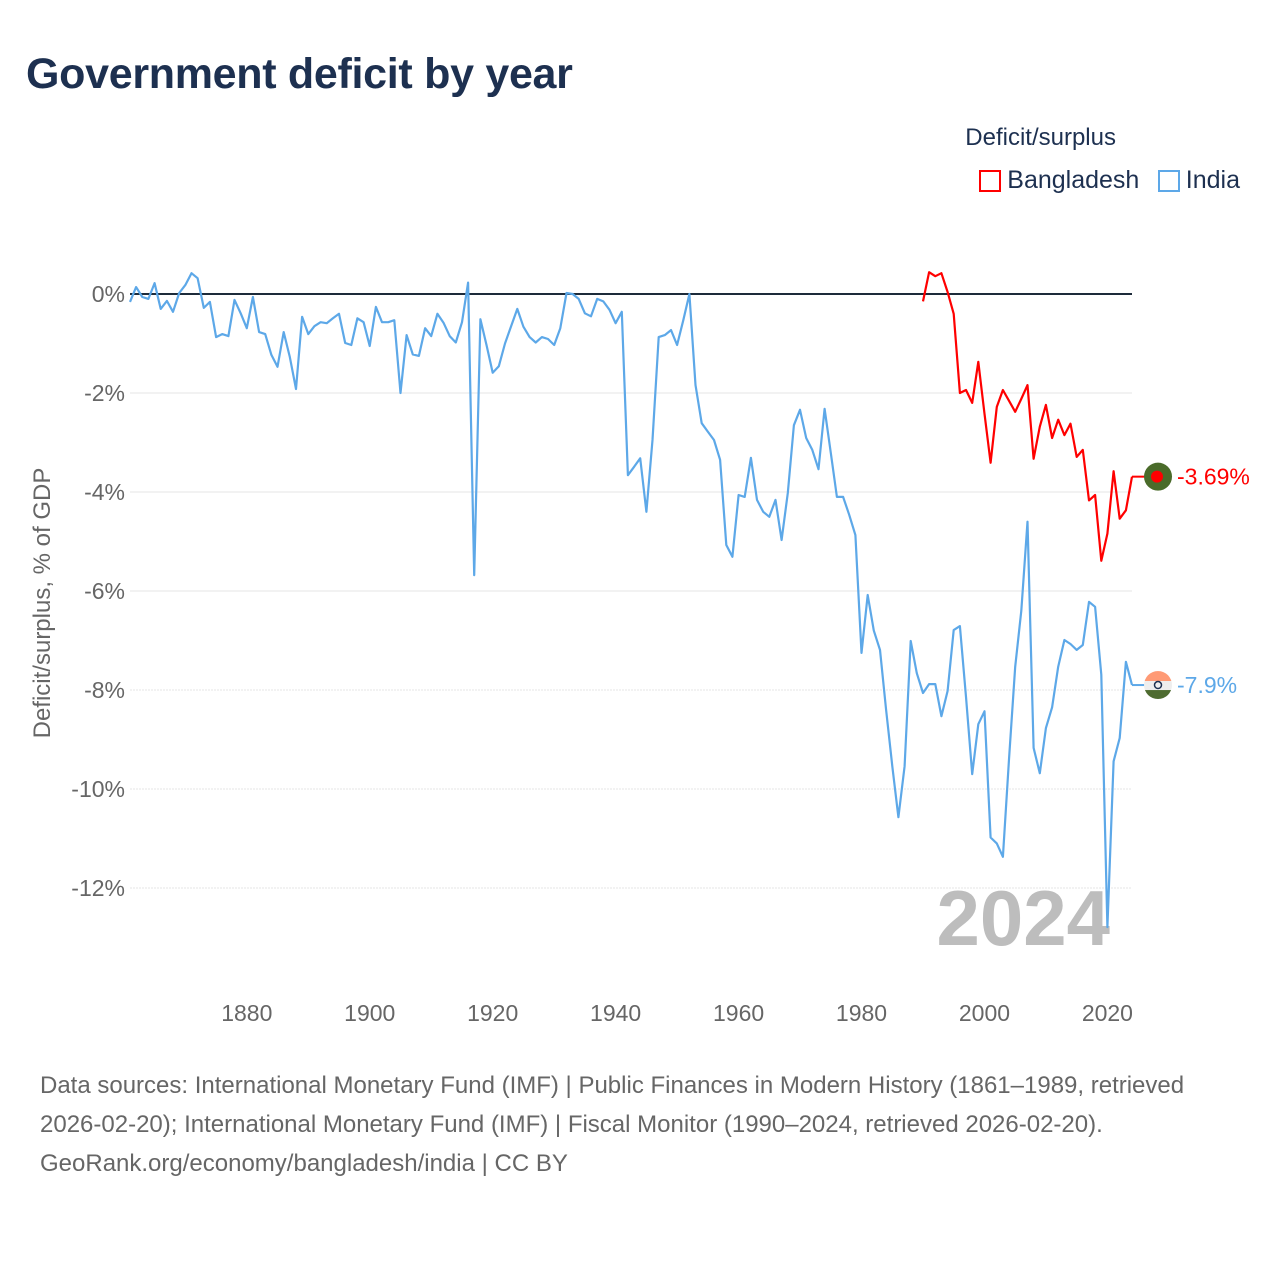 The image size is (1280, 1280). I want to click on flag-stripe-saffron, so click(1158, 676).